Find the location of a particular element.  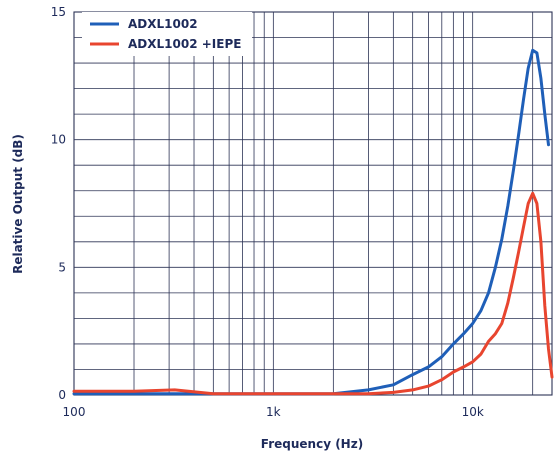

legend-background is located at coordinates (167, 34).